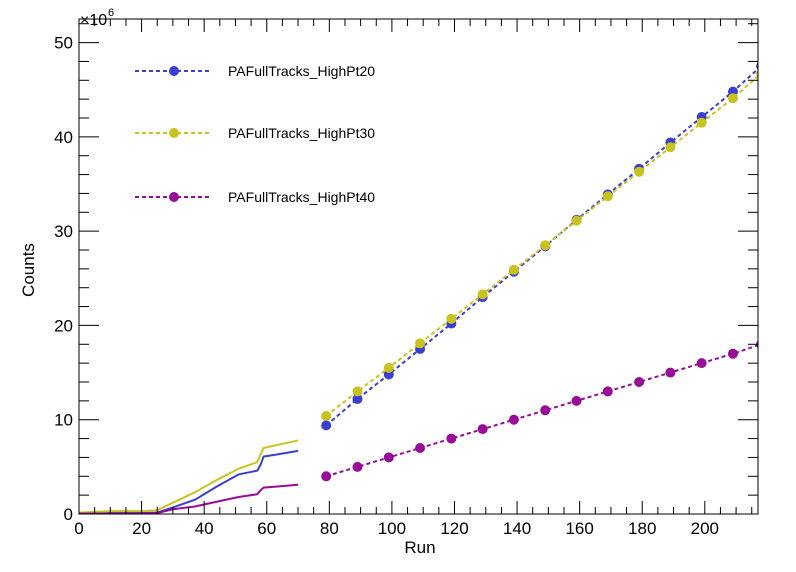  I want to click on y-tick-label: 30, so click(63, 231).